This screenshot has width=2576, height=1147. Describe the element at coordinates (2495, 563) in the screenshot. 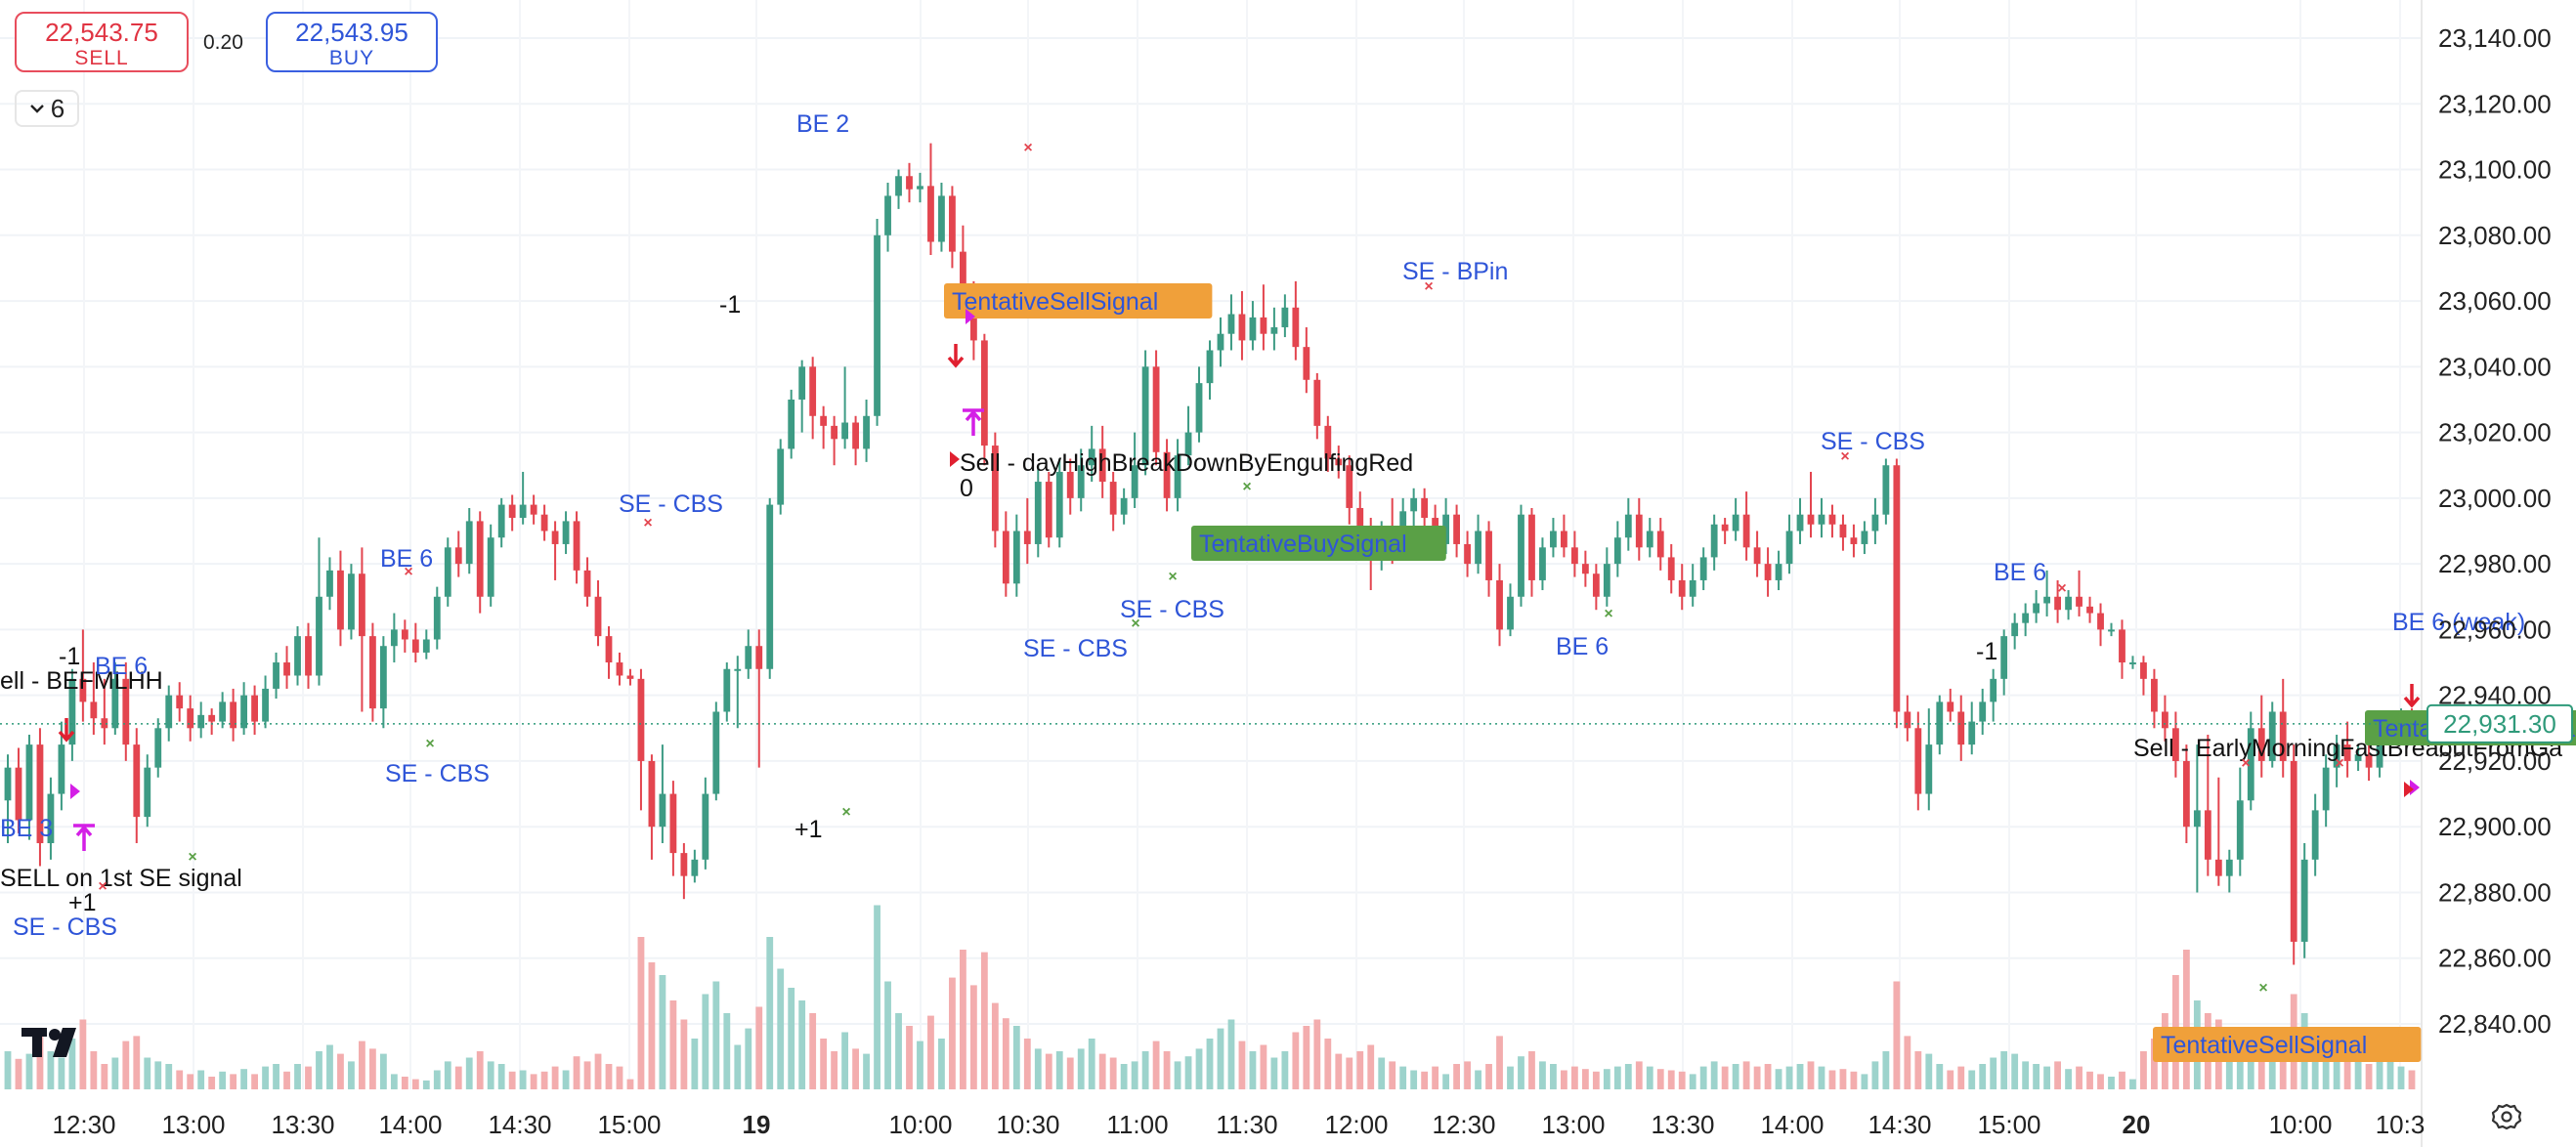

I see `price-tick-label: 22,980.00` at that location.